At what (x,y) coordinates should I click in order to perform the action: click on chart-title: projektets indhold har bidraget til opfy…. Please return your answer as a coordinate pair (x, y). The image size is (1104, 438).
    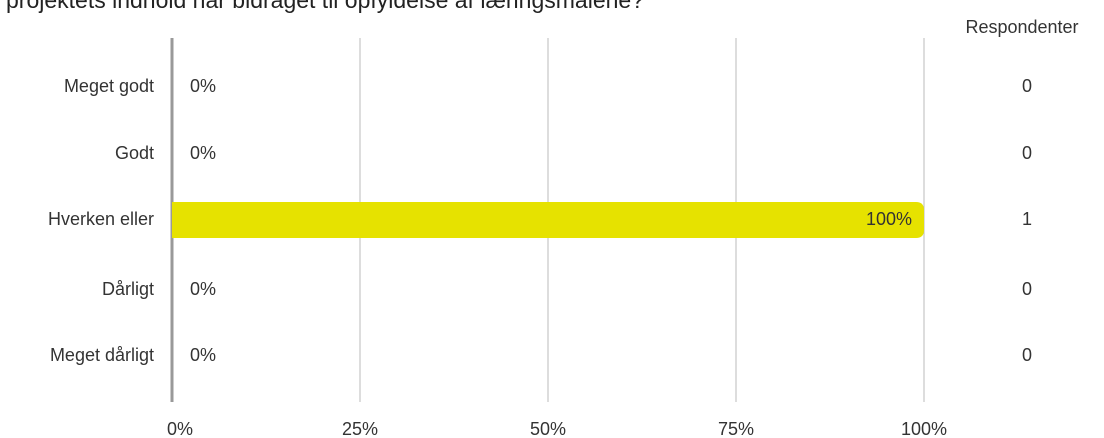
    Looking at the image, I should click on (325, 6).